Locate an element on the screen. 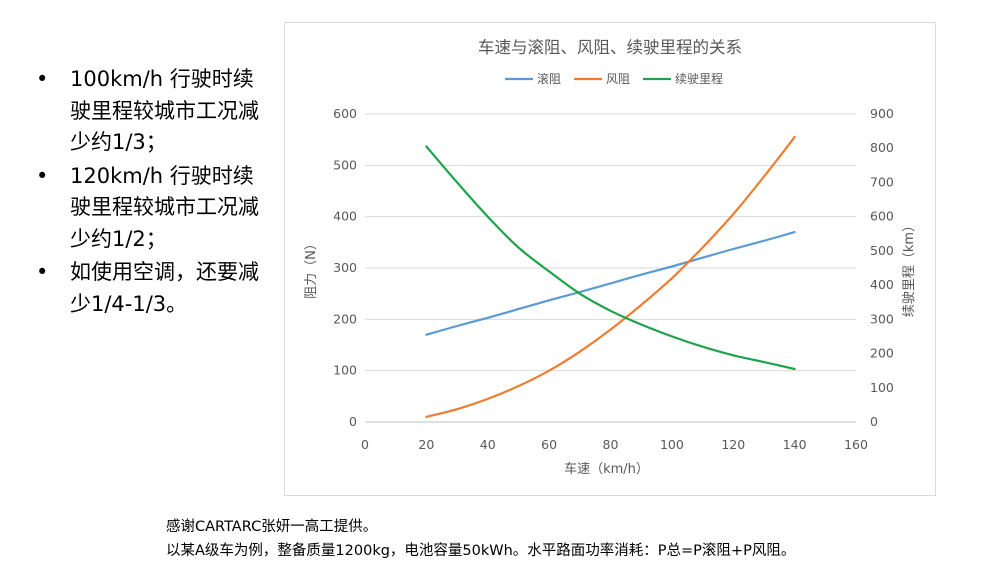 The width and height of the screenshot is (984, 572). y-tick-label: 200 is located at coordinates (345, 318).